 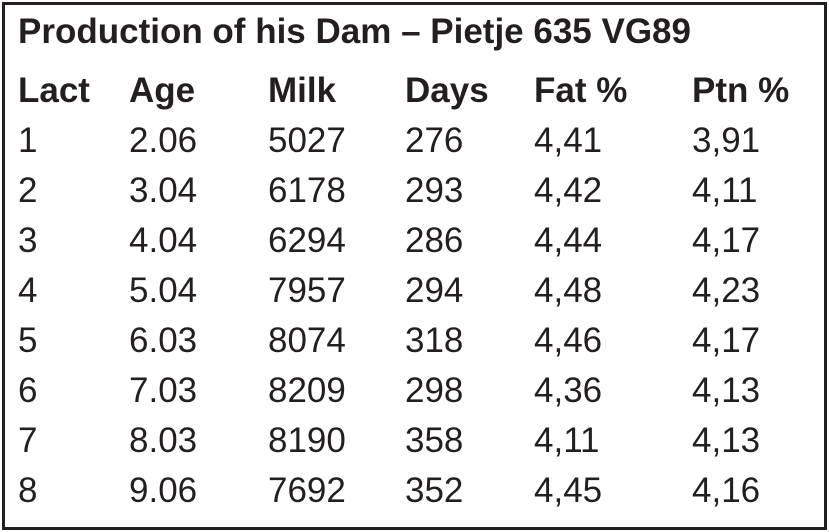 What do you see at coordinates (28, 290) in the screenshot?
I see `cell-lact: 4` at bounding box center [28, 290].